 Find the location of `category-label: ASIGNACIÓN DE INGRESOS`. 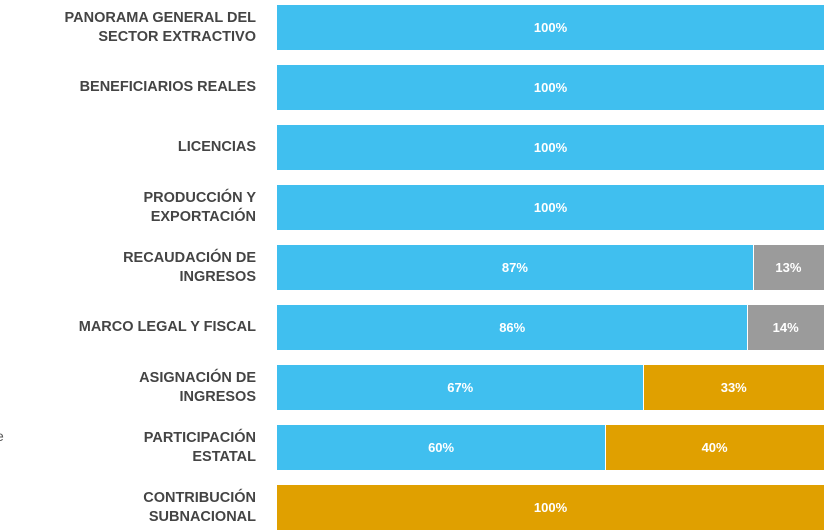

category-label: ASIGNACIÓN DE INGRESOS is located at coordinates (197, 387).